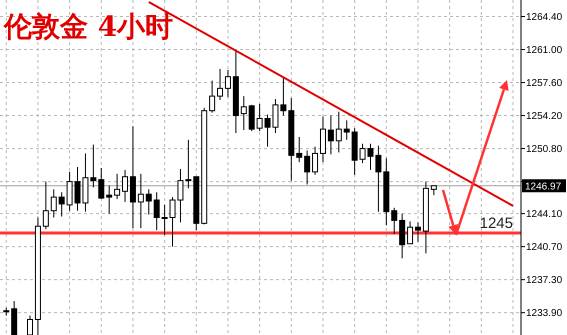 Image resolution: width=567 pixels, height=335 pixels. Describe the element at coordinates (88, 26) in the screenshot. I see `chart-title: 伦敦金 4小时` at that location.